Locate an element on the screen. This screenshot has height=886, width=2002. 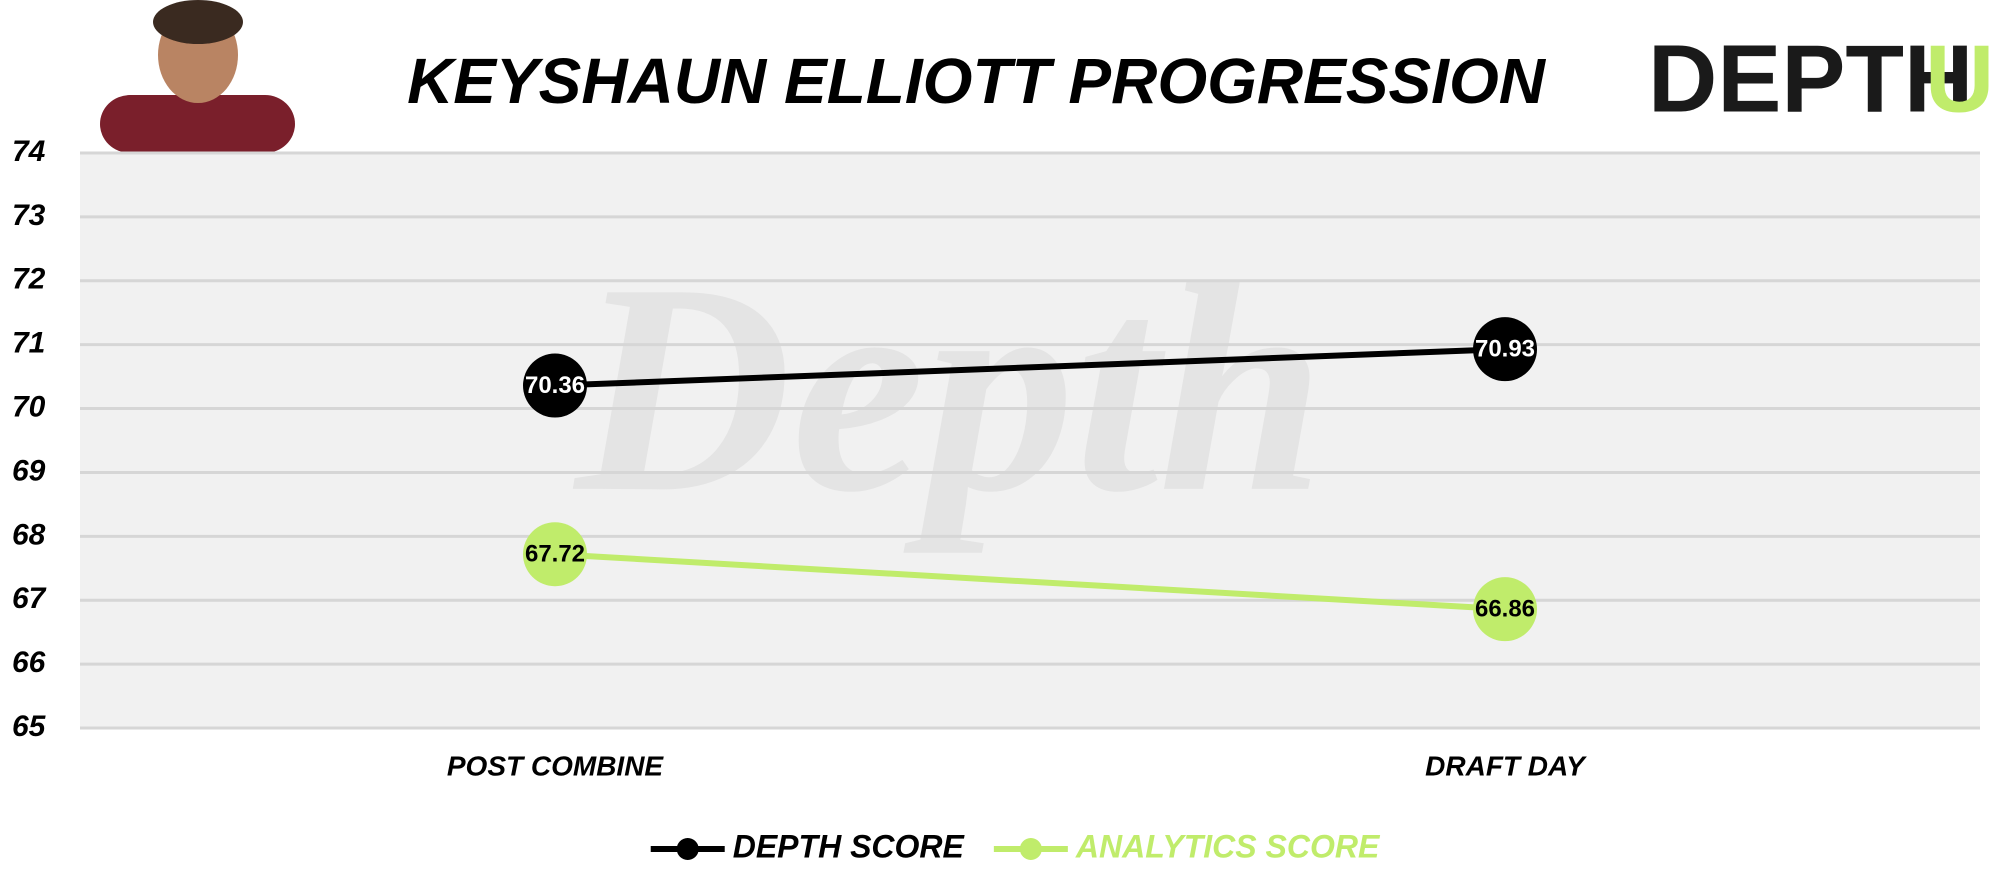
y-tick-label: 69 is located at coordinates (29, 470).